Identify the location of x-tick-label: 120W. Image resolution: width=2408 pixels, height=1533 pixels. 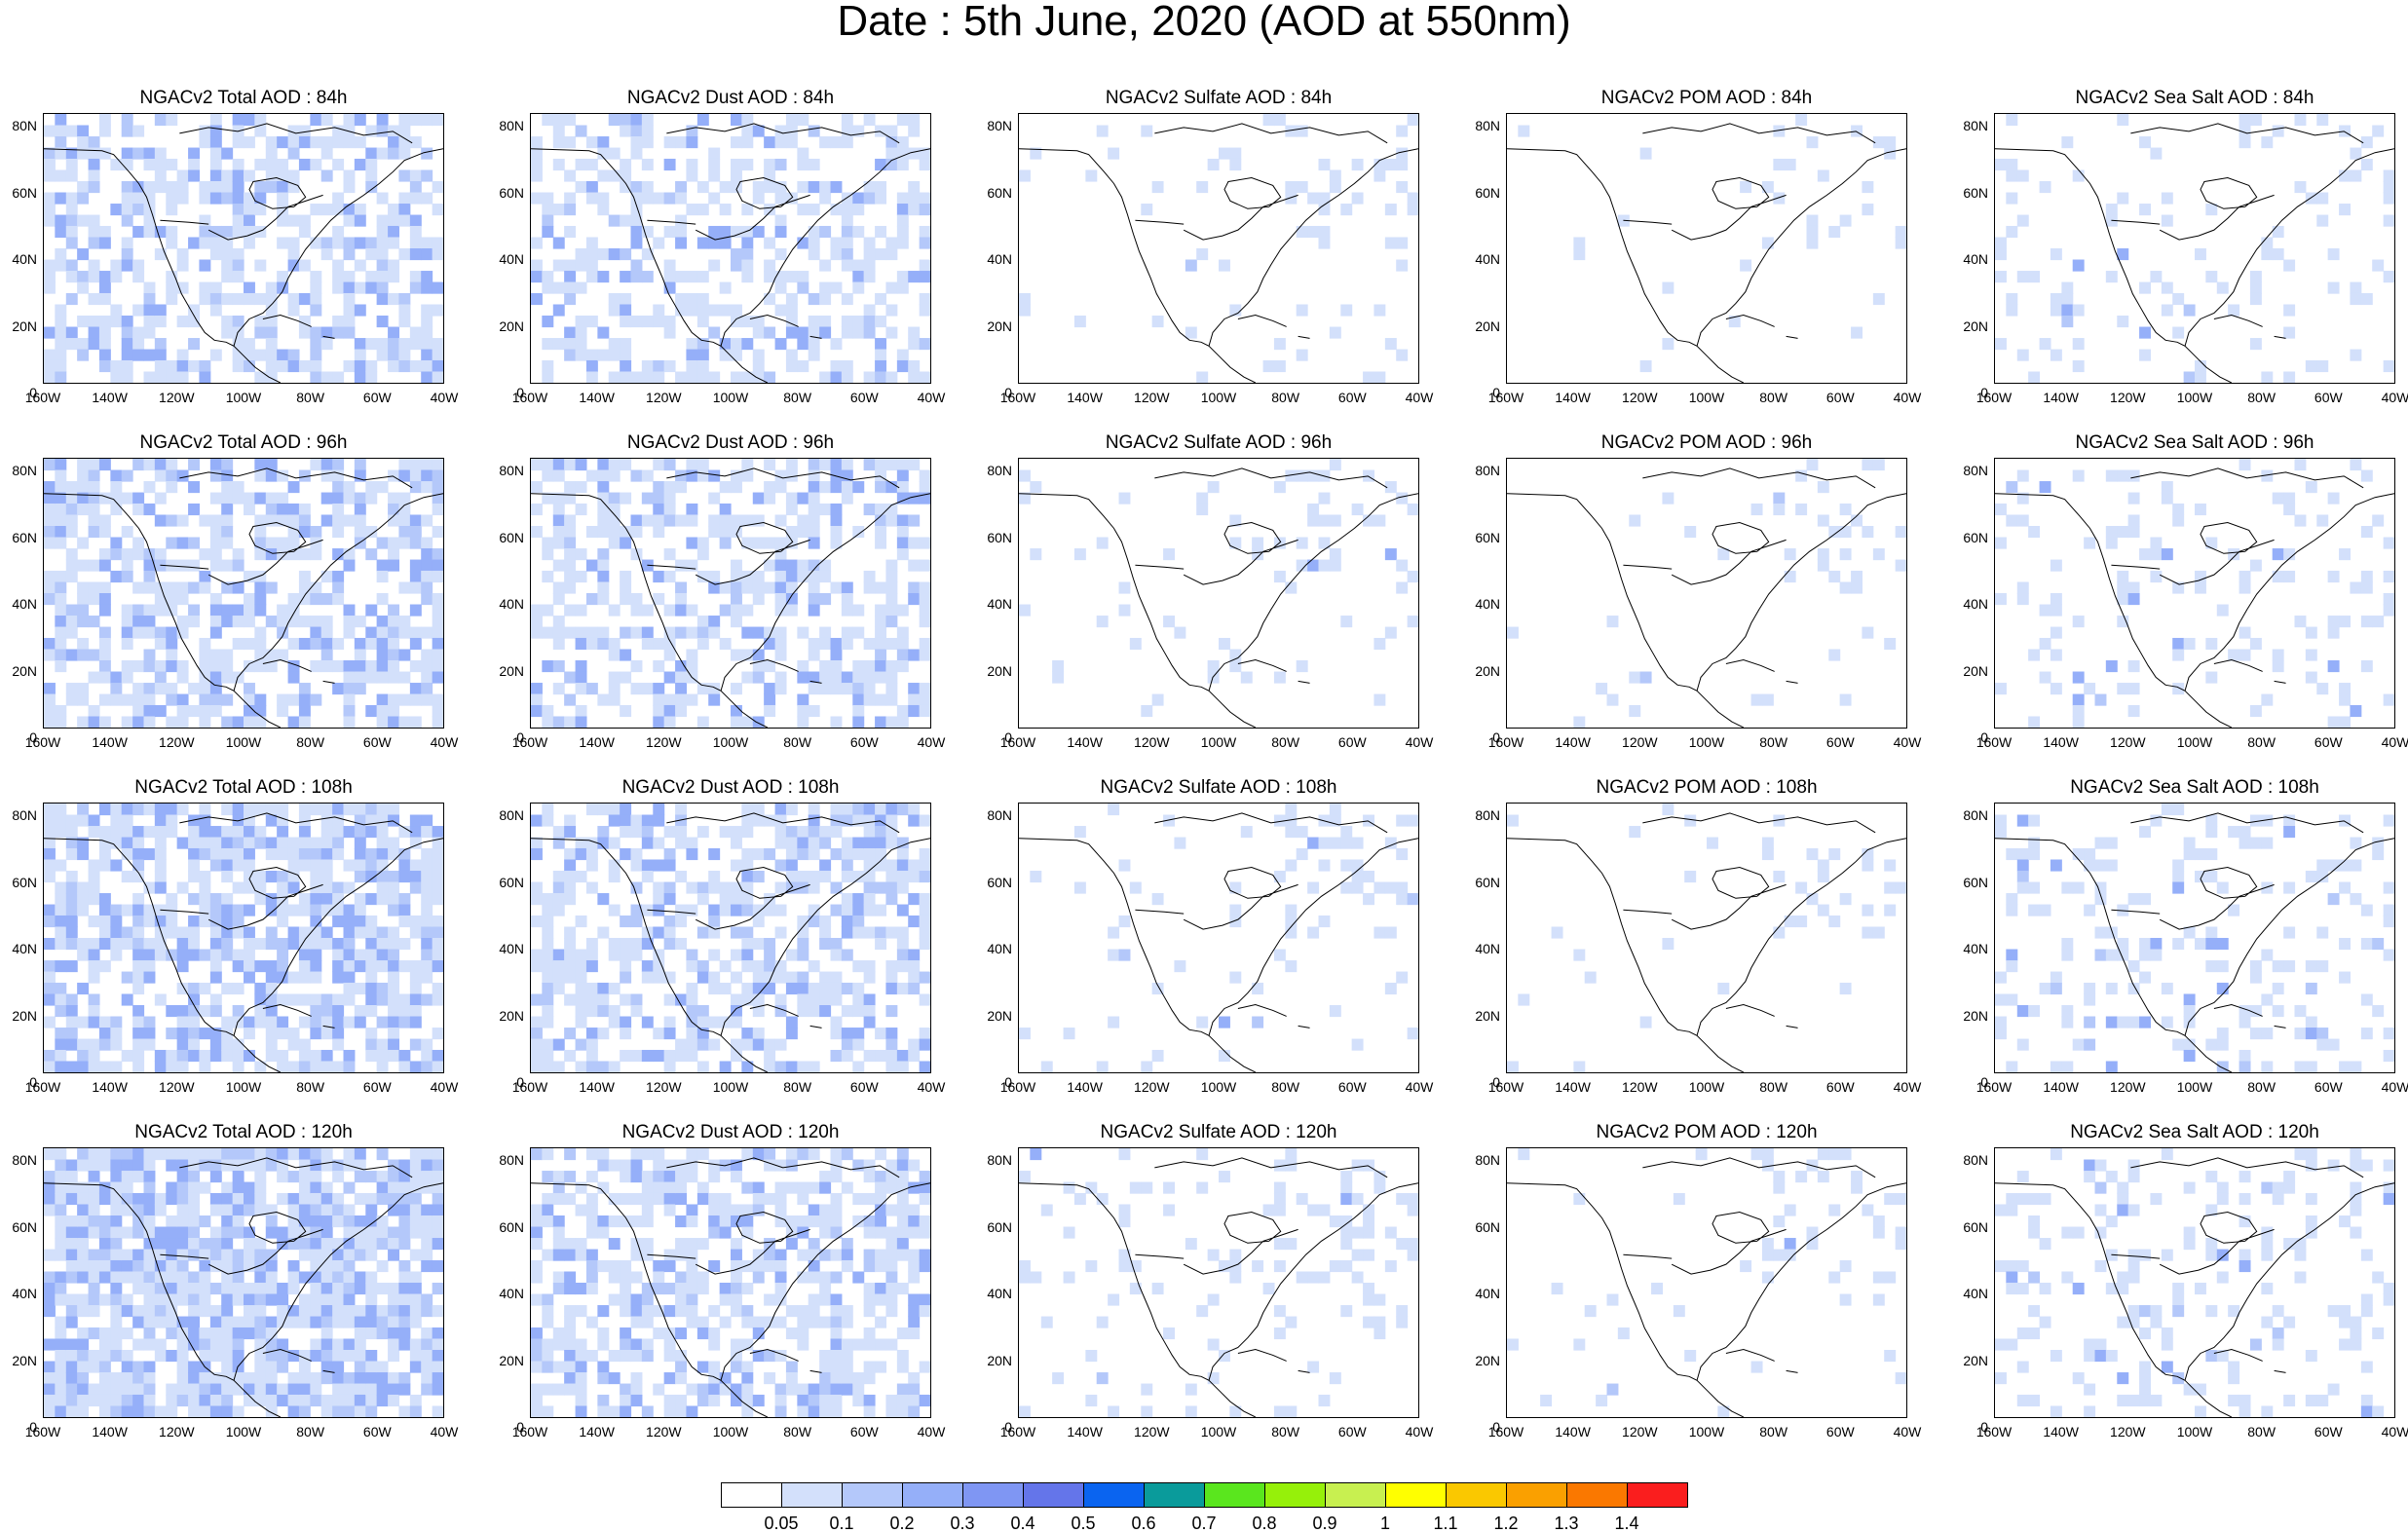
(663, 742).